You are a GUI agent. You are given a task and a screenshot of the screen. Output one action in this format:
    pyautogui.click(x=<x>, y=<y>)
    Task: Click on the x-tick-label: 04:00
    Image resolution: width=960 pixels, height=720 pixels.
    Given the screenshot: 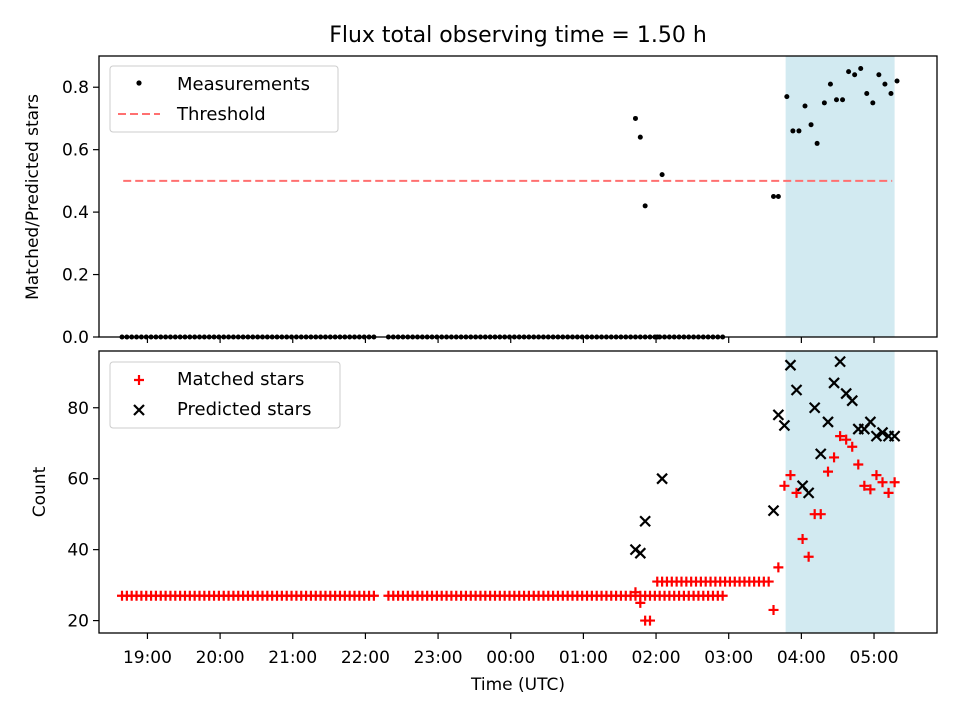 What is the action you would take?
    pyautogui.click(x=801, y=658)
    